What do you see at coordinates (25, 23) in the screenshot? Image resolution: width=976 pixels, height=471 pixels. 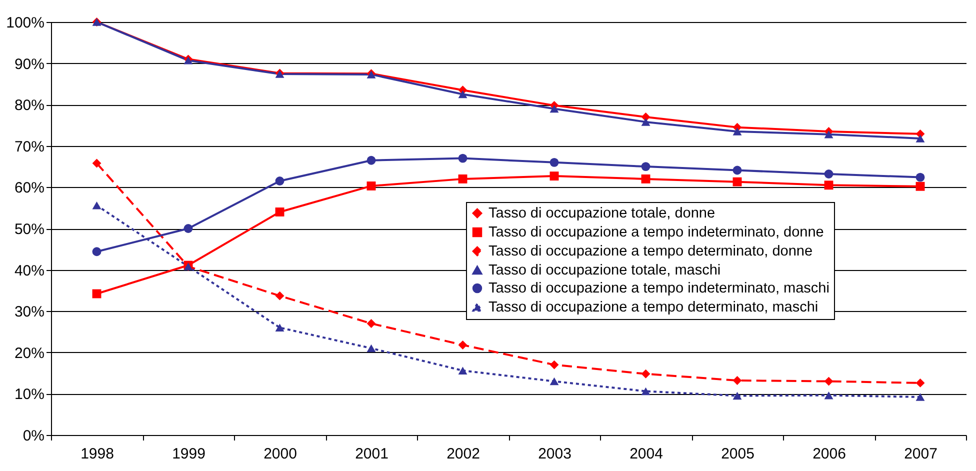 I see `y-tick-label: 100%` at bounding box center [25, 23].